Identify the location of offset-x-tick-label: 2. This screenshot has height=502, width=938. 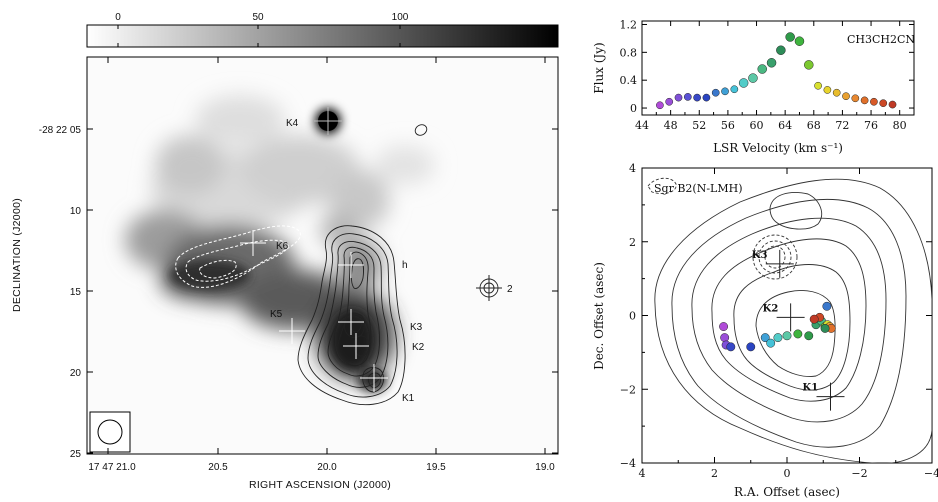
(714, 473).